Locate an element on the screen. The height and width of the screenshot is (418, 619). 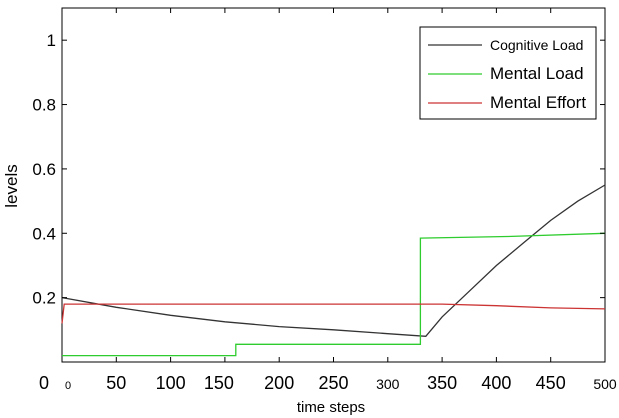
x-tick-label: 450 is located at coordinates (551, 383).